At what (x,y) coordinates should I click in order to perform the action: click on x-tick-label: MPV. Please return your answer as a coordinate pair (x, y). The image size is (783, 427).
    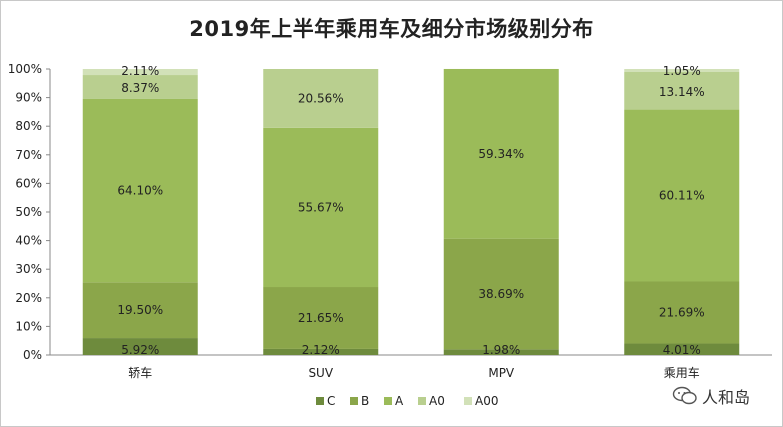
    Looking at the image, I should click on (501, 373).